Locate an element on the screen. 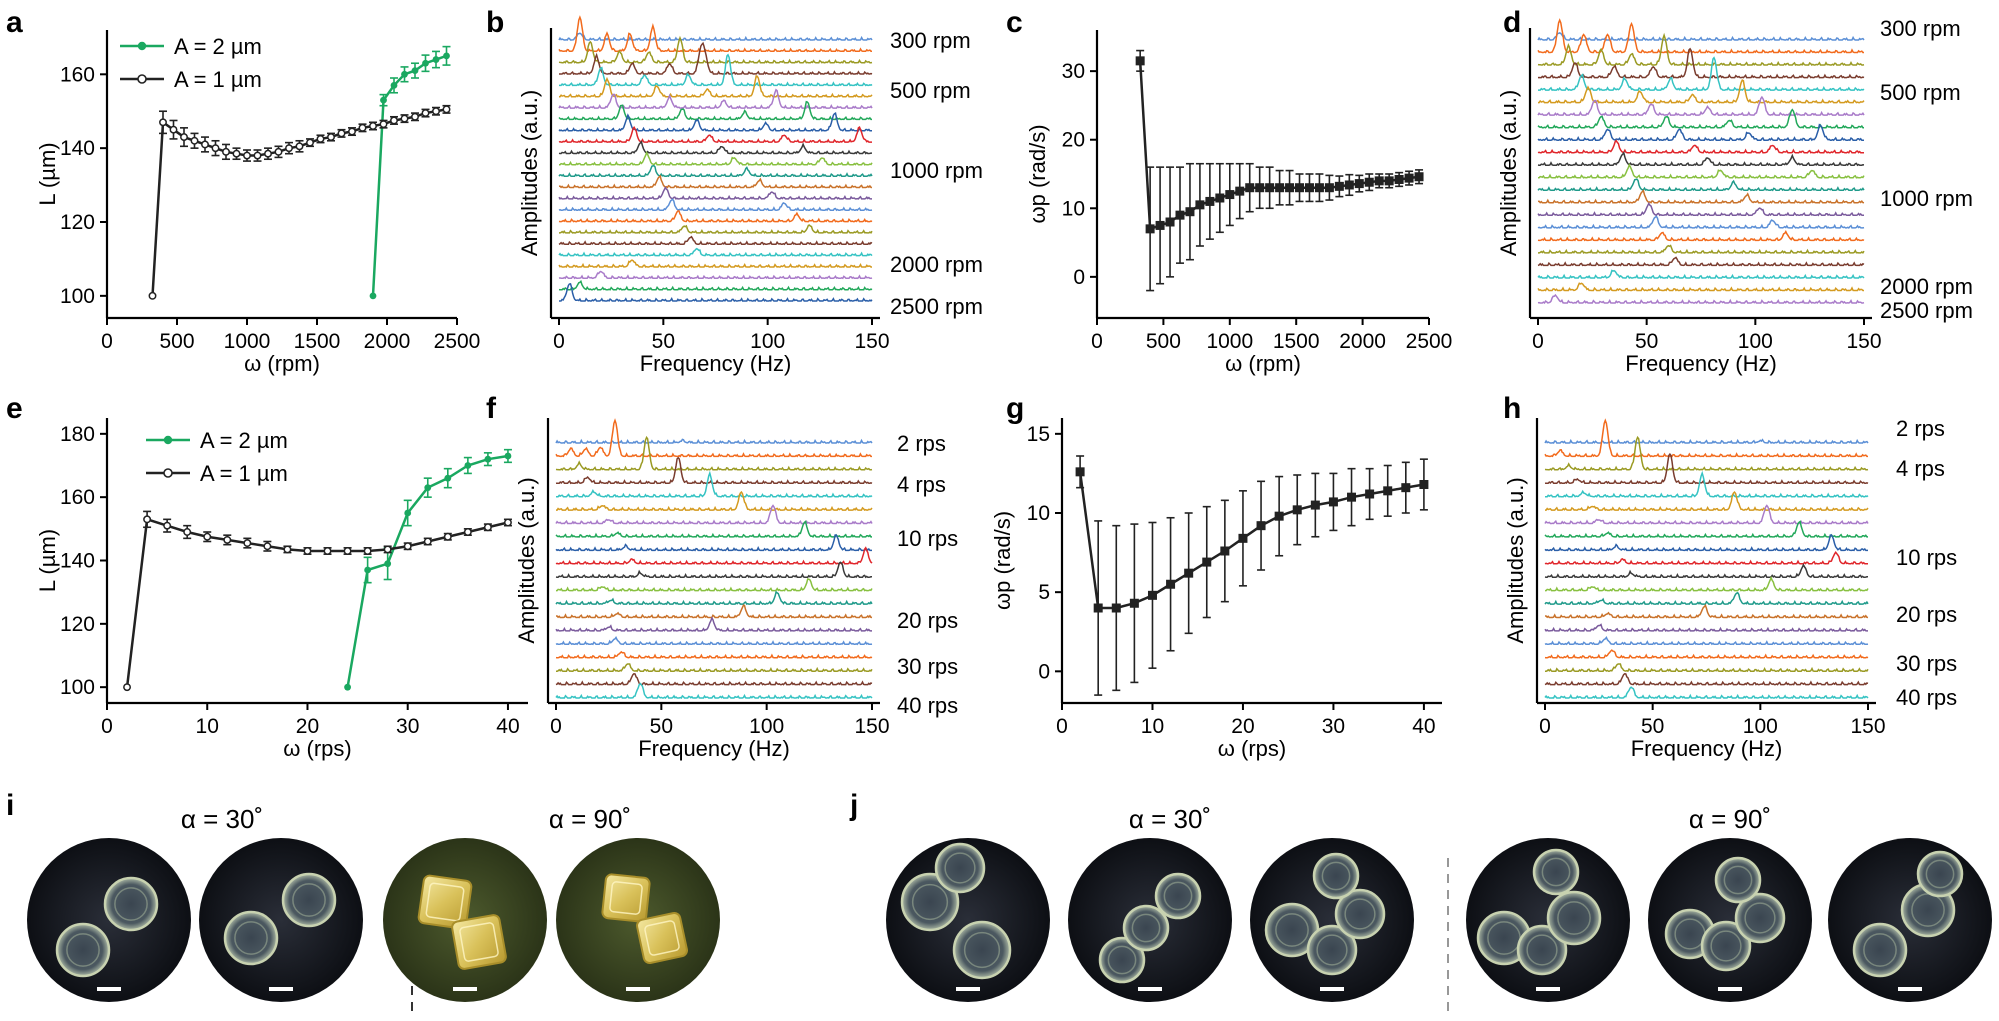 This screenshot has width=1999, height=1021. f-x-axis-label: Frequency (Hz) is located at coordinates (714, 748).